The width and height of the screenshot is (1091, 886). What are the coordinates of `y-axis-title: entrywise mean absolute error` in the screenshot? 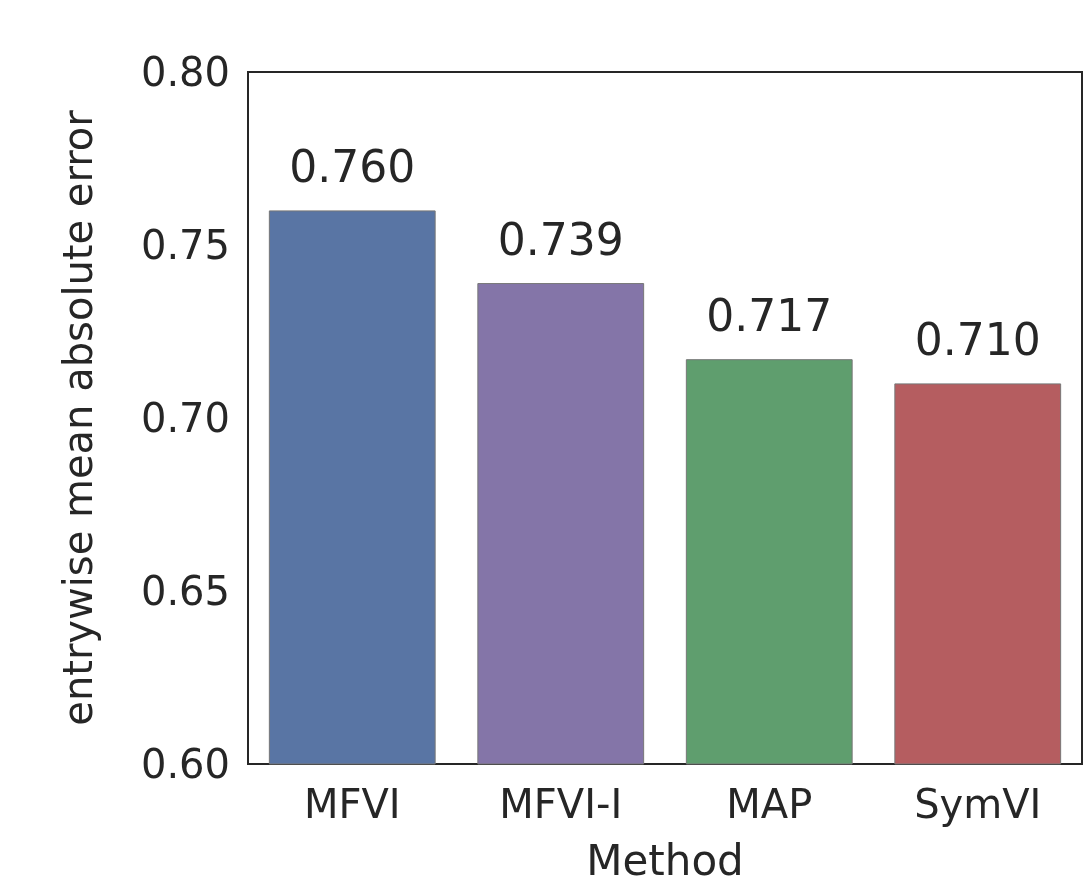 It's located at (78, 417).